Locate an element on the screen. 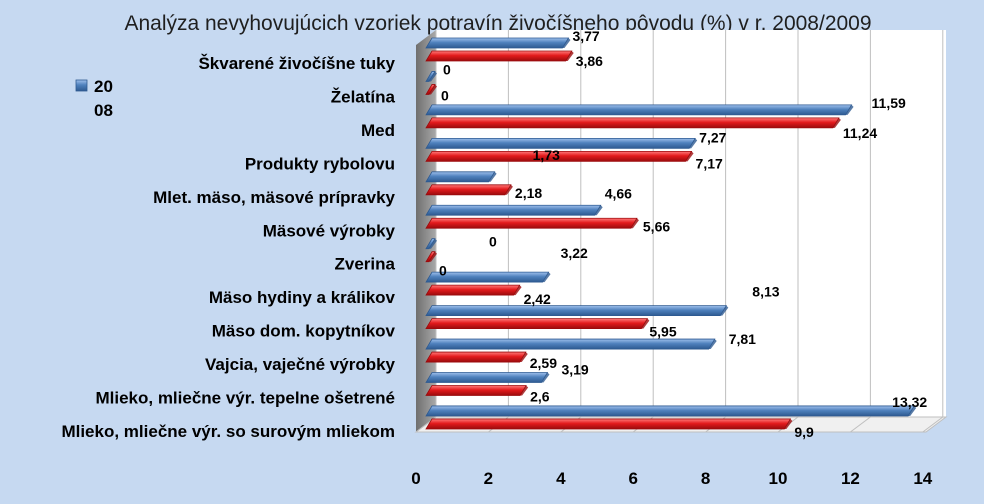 The height and width of the screenshot is (504, 984). legend-label-line2: 08 is located at coordinates (103, 110).